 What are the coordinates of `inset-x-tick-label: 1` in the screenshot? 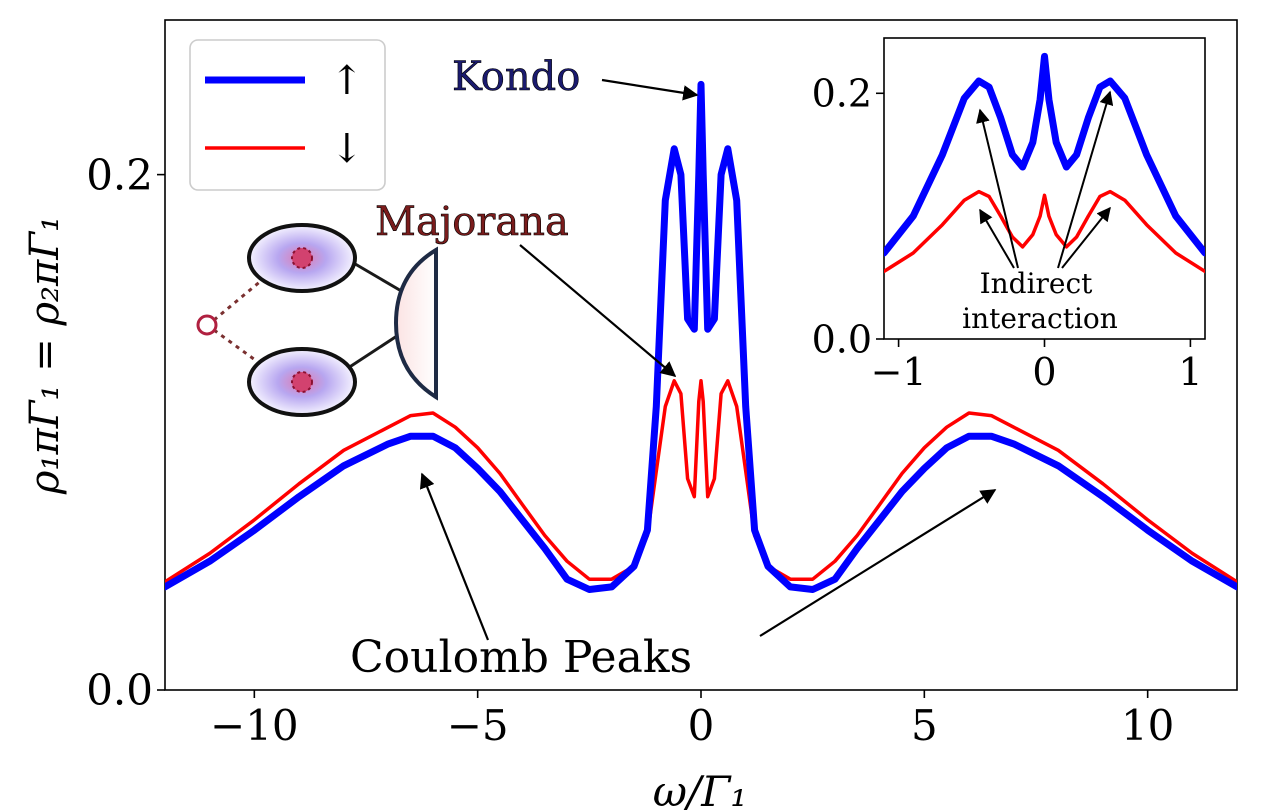 It's located at (1190, 372).